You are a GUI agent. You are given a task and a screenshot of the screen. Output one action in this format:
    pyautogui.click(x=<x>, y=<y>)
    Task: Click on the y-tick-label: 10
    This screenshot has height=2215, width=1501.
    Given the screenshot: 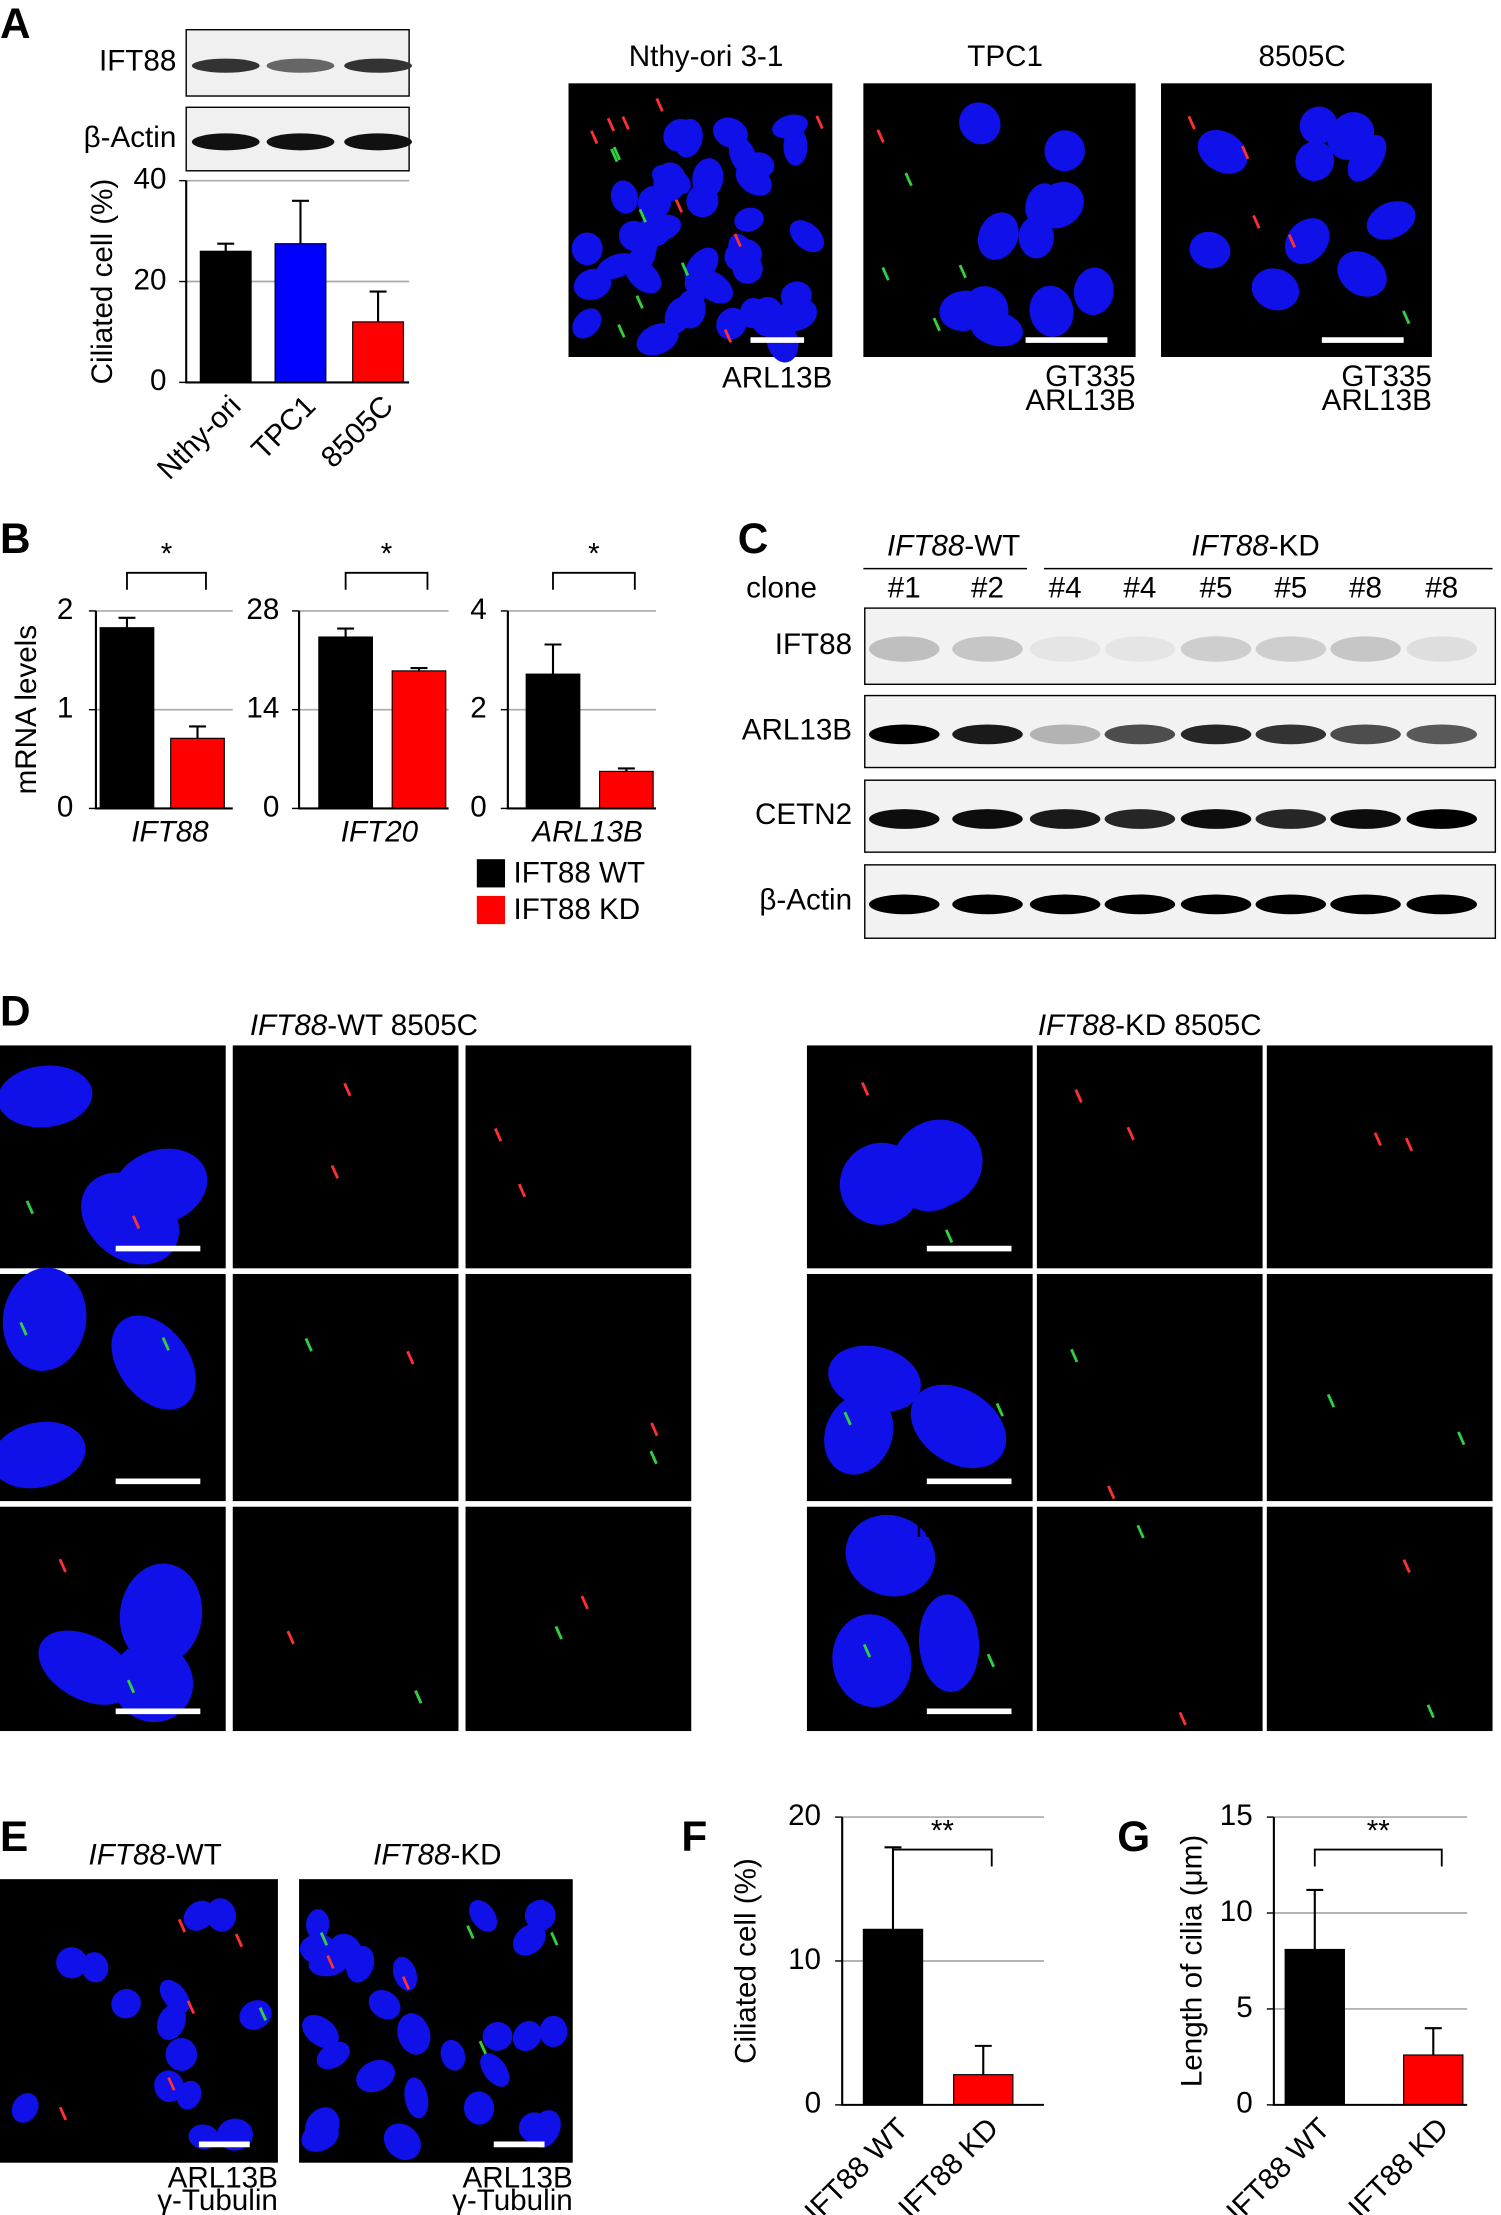 What is the action you would take?
    pyautogui.click(x=804, y=1959)
    